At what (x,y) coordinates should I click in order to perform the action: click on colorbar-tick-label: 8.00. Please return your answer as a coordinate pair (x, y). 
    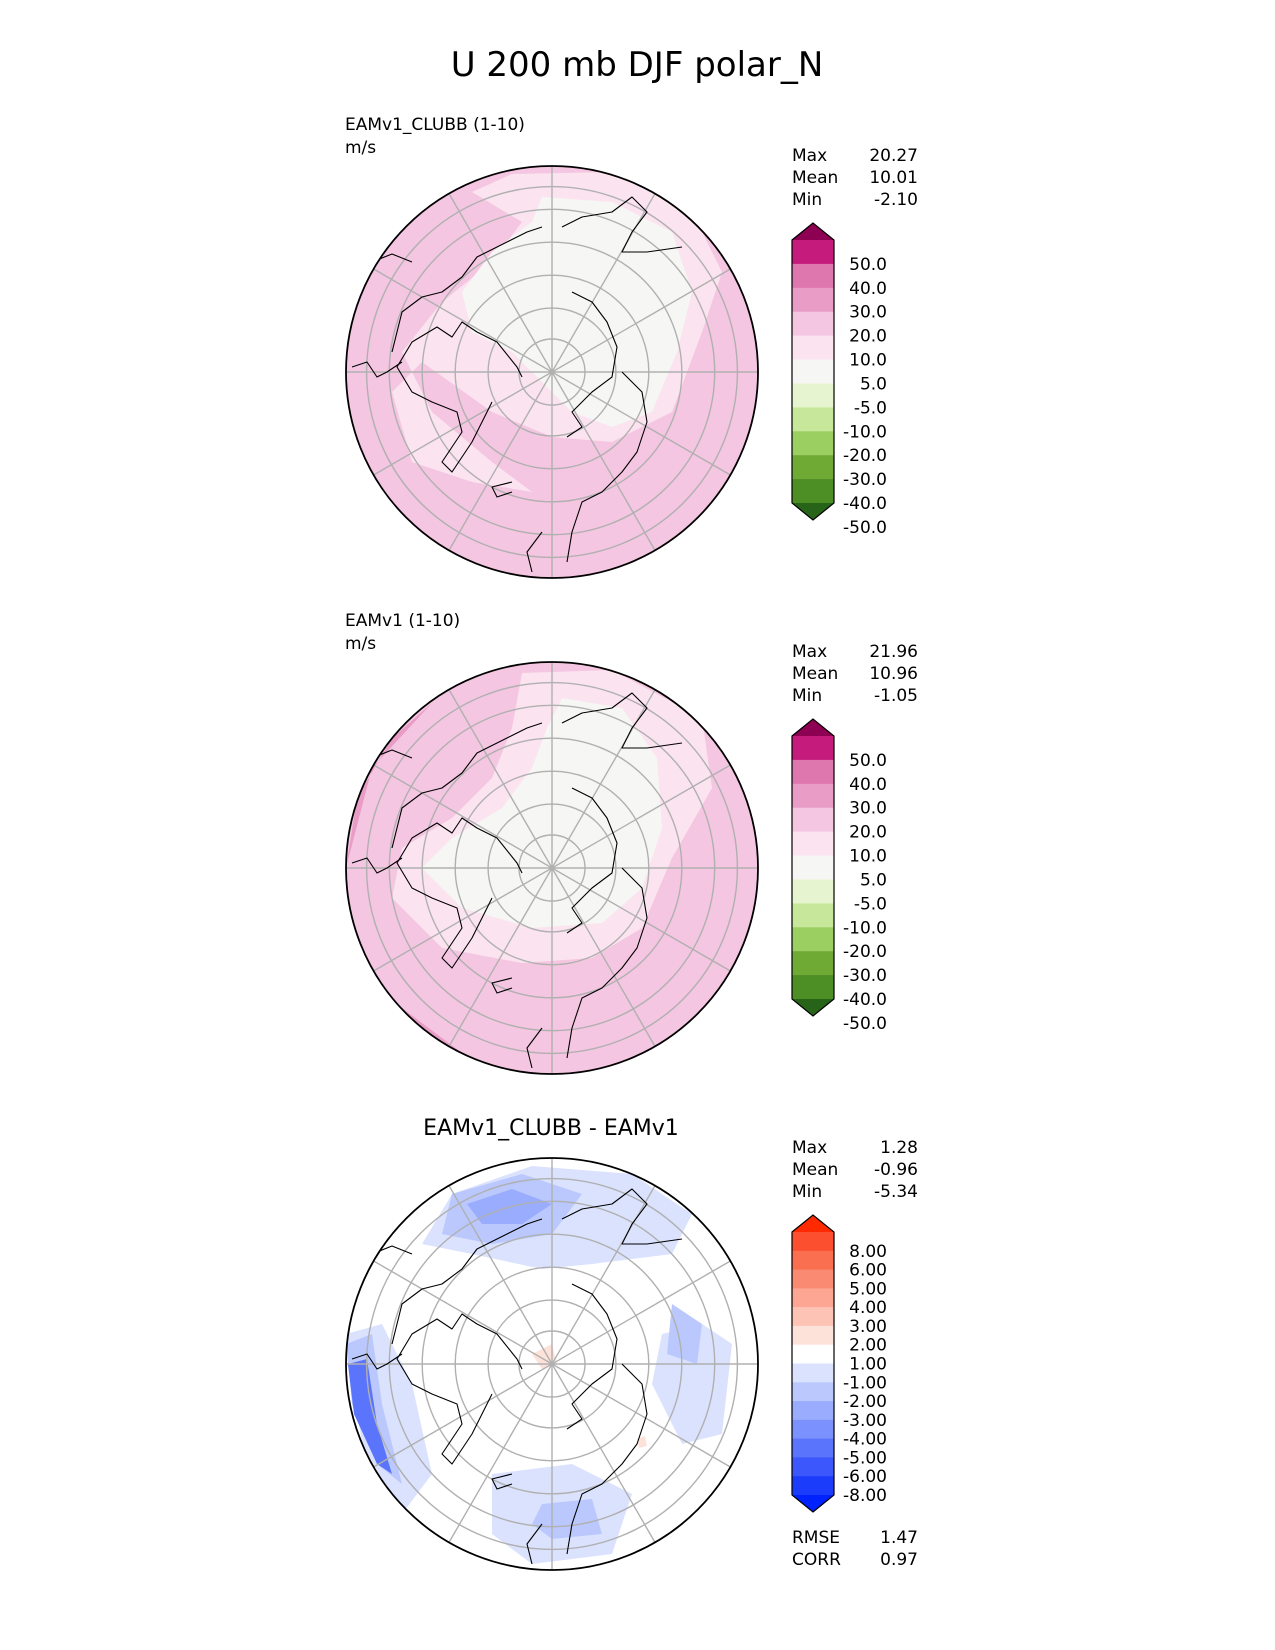
    Looking at the image, I should click on (868, 1252).